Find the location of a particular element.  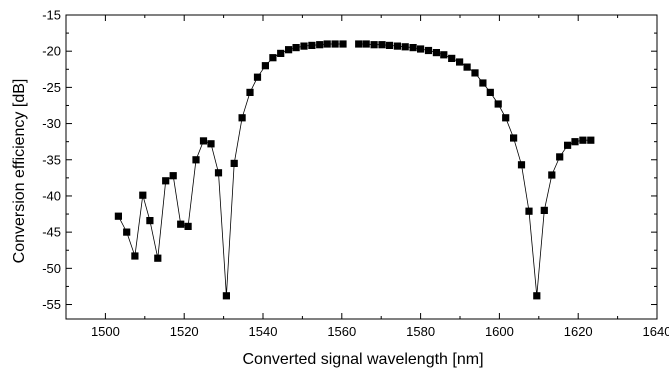

x-tick-label: 1620 is located at coordinates (578, 331).